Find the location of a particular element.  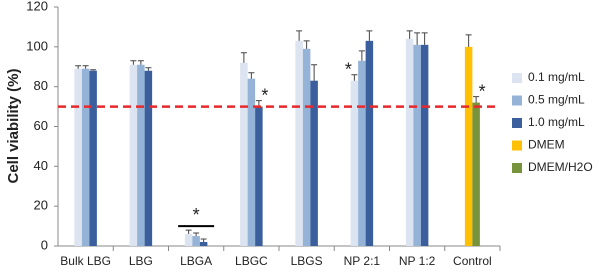

y-tick-label: 100 is located at coordinates (37, 45).